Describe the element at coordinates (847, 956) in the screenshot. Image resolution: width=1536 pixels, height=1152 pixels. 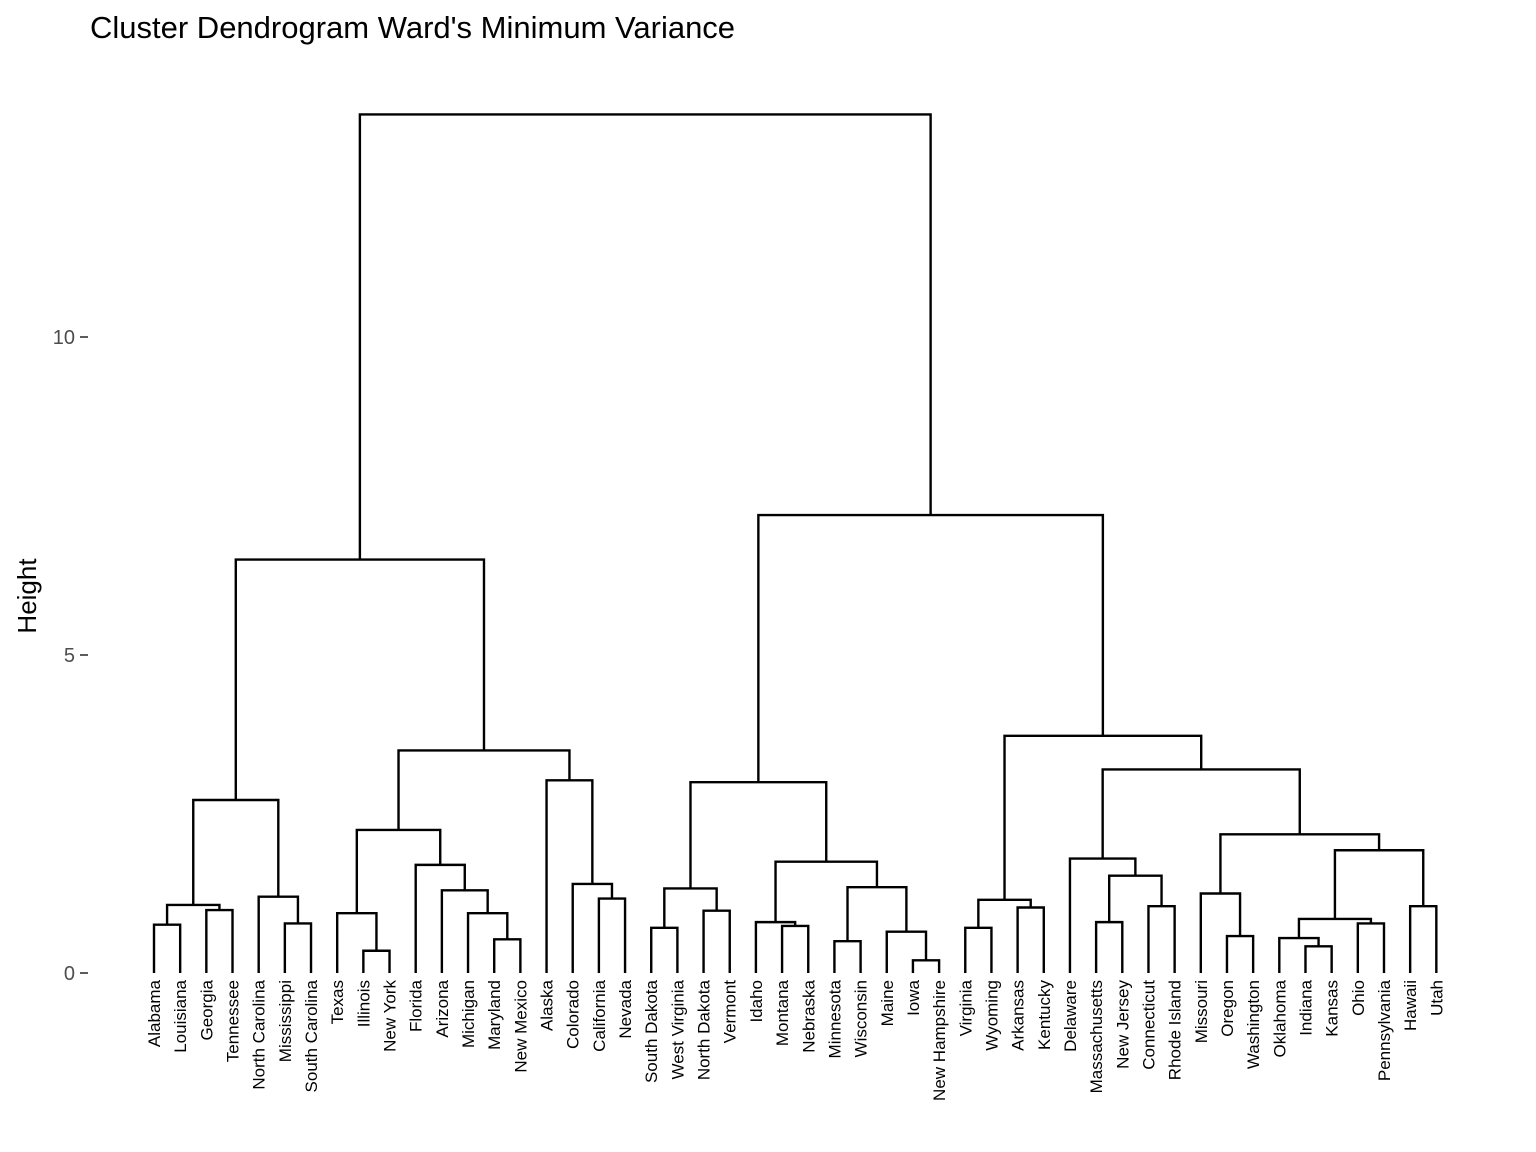
I see `merge-link-c24` at that location.